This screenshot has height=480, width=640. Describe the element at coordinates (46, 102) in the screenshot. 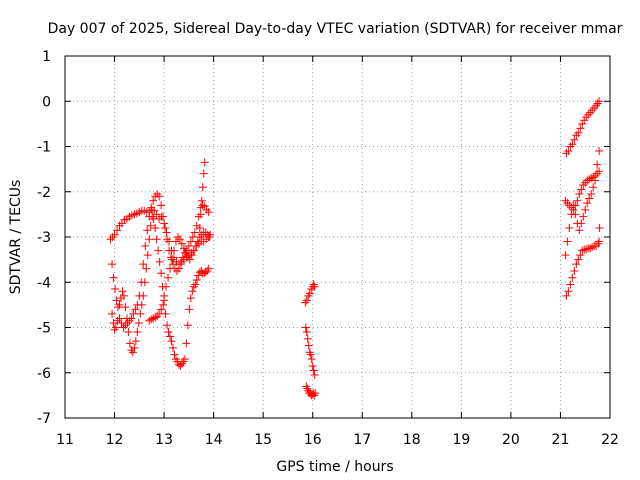

I see `y-tick-label: 0` at that location.